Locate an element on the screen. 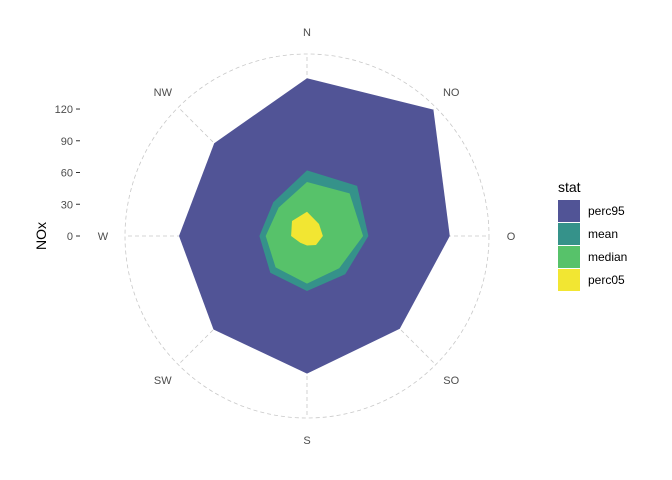  y-tick-label: 90 is located at coordinates (67, 142).